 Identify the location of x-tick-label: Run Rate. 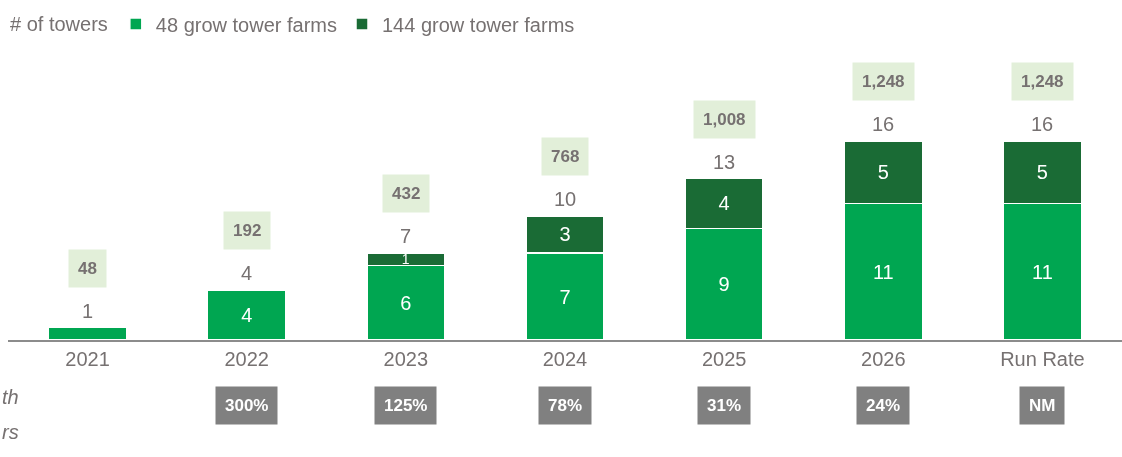
(1042, 359).